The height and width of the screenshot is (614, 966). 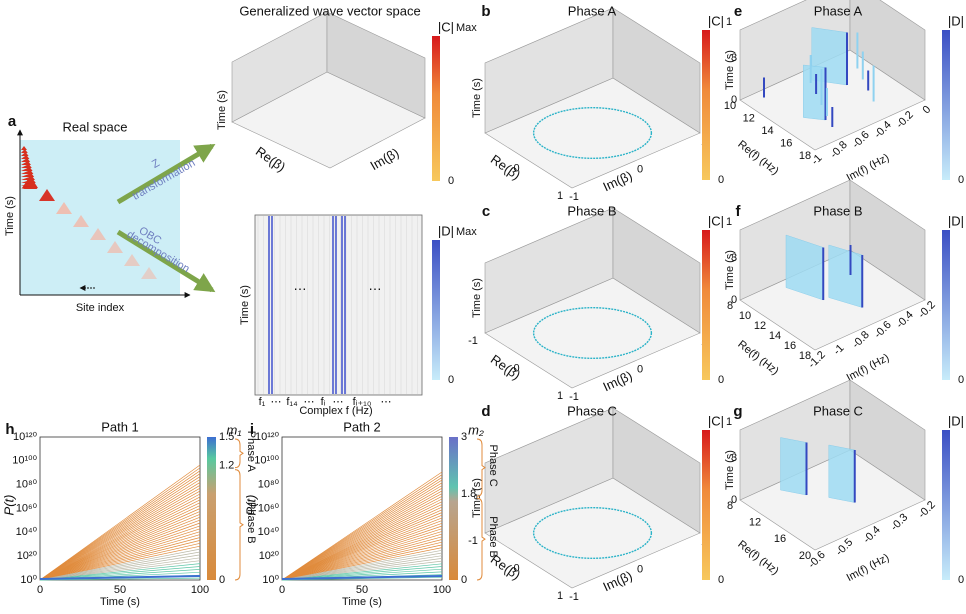 I want to click on tick-label: 8, so click(x=730, y=306).